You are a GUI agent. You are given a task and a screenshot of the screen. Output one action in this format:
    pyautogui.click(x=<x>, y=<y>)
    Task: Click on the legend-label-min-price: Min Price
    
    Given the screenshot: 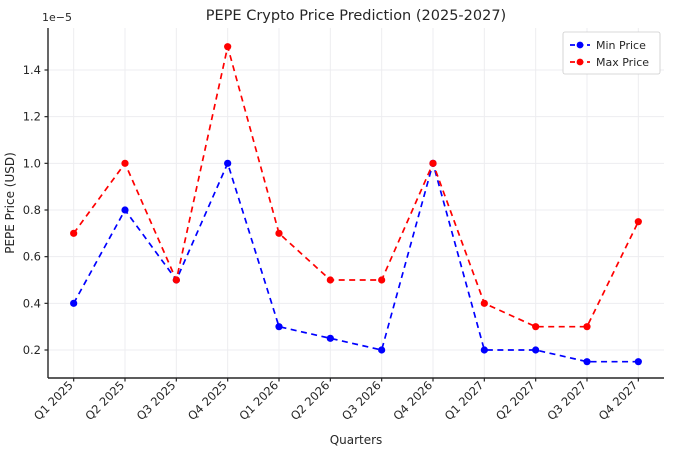 What is the action you would take?
    pyautogui.click(x=621, y=45)
    